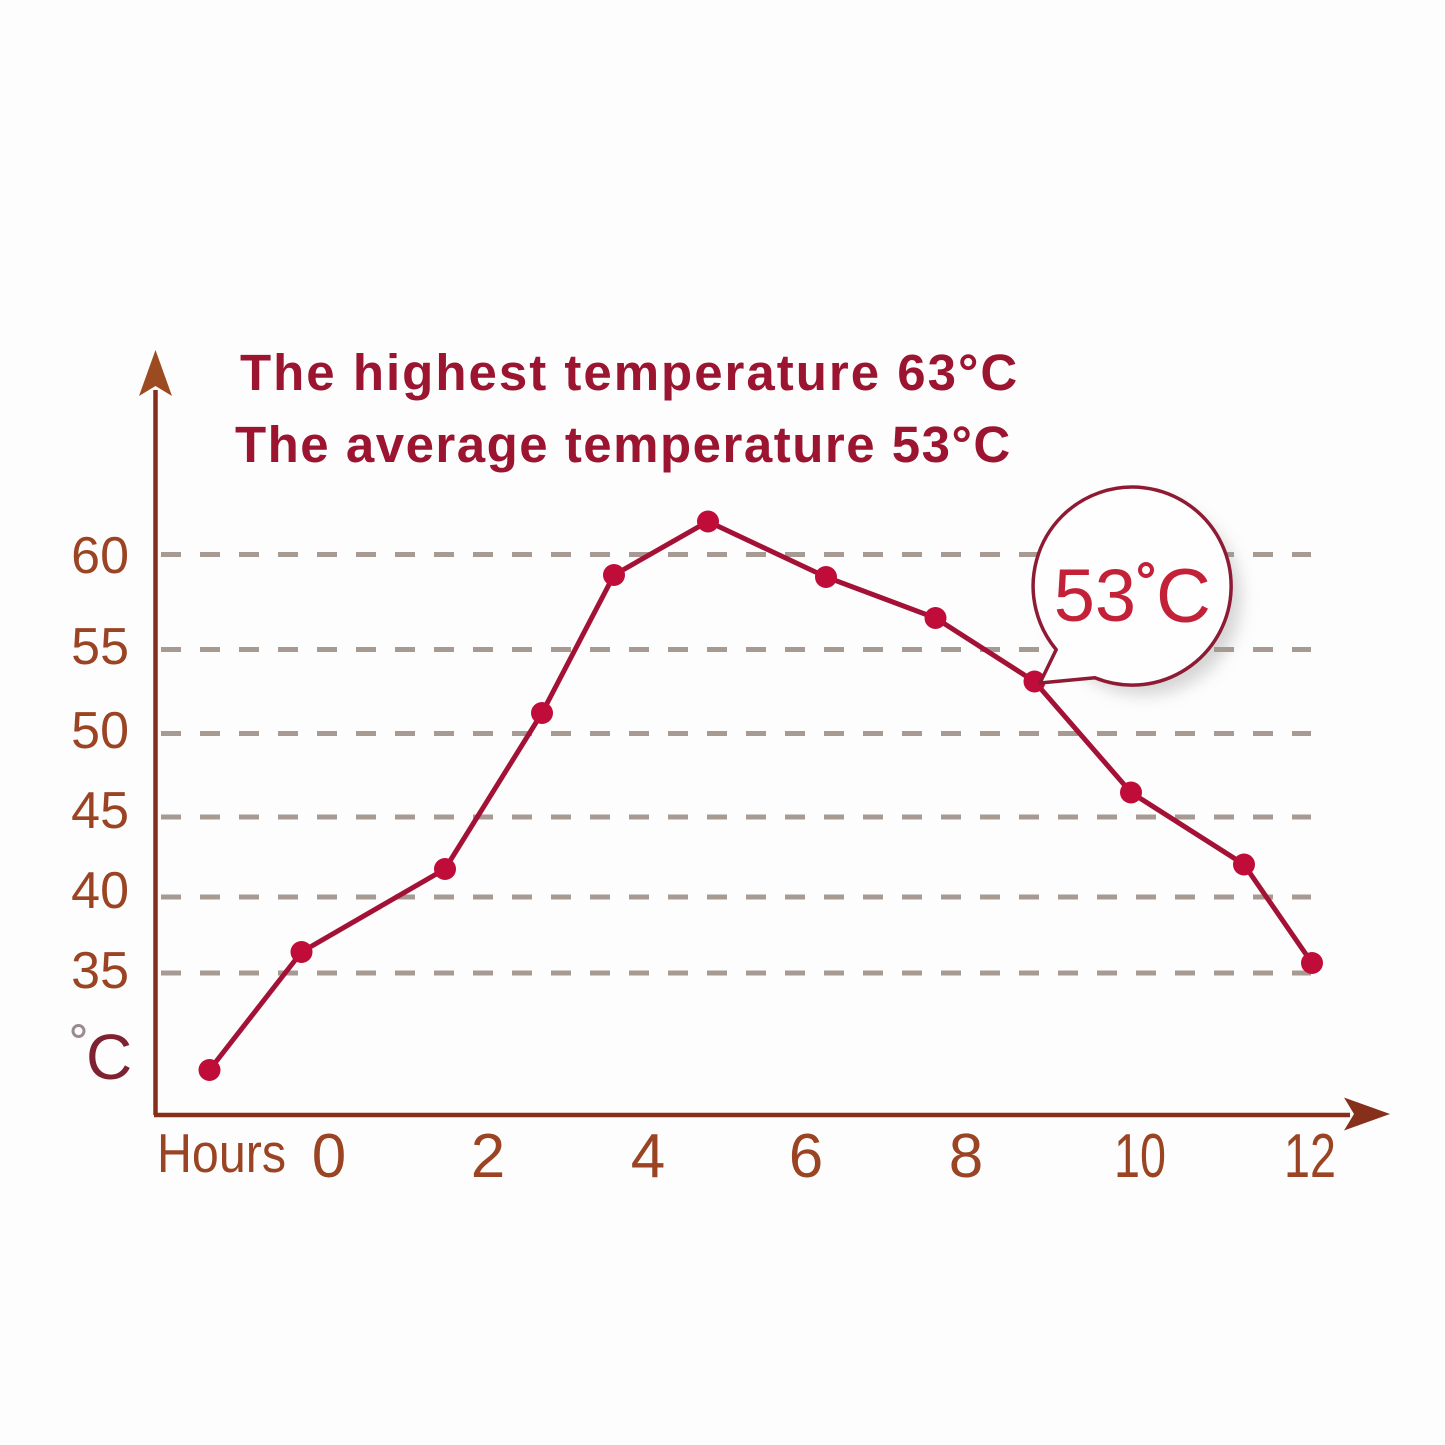  I want to click on svg-text: The average temperature 53°C, so click(623, 444).